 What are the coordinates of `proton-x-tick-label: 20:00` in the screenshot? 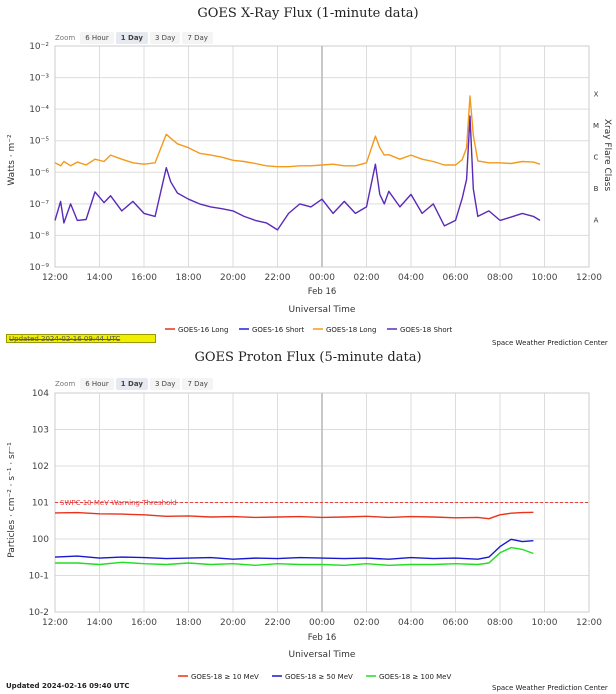 It's located at (233, 623).